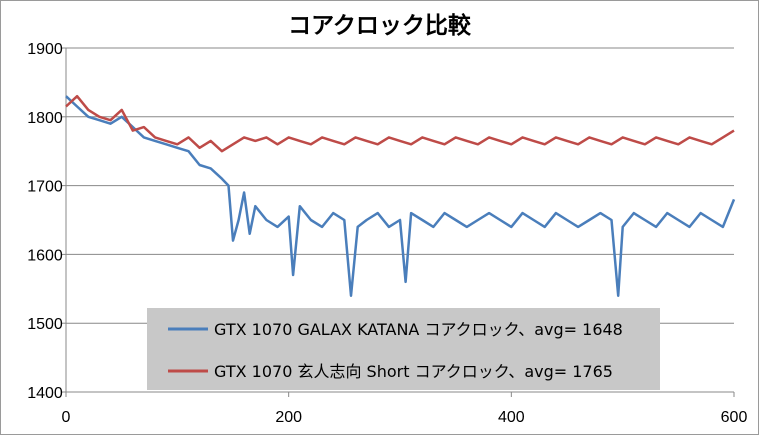  What do you see at coordinates (45, 324) in the screenshot?
I see `y-tick-label: 1500` at bounding box center [45, 324].